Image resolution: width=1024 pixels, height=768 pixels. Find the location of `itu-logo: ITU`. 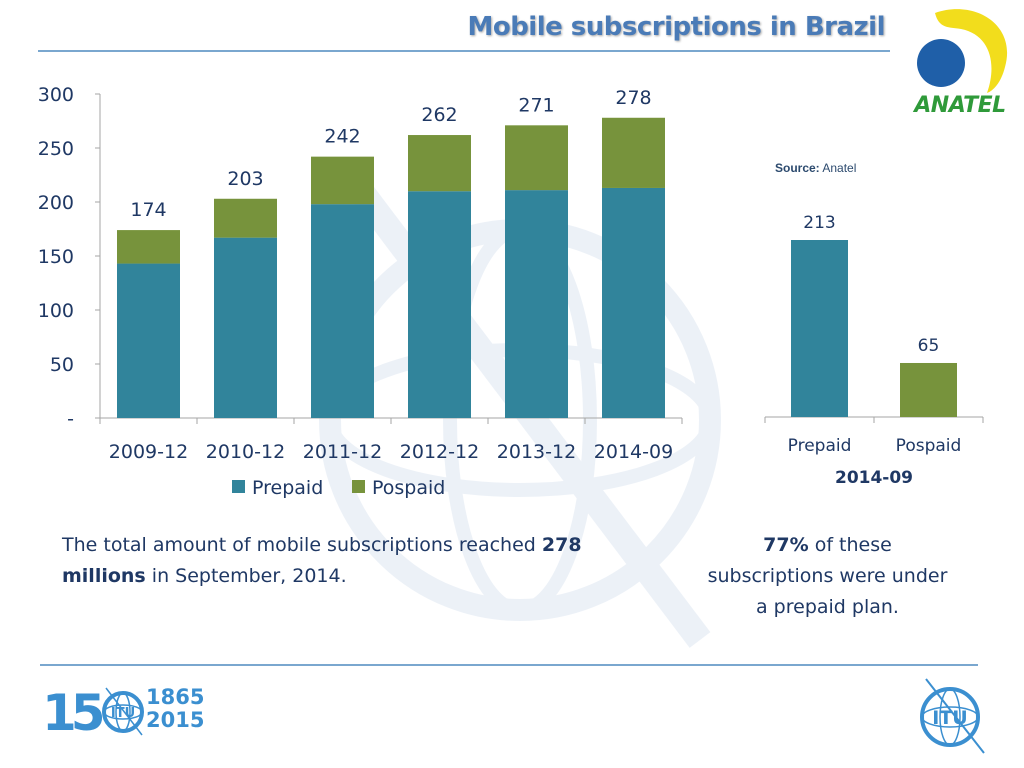

itu-logo: ITU is located at coordinates (952, 716).